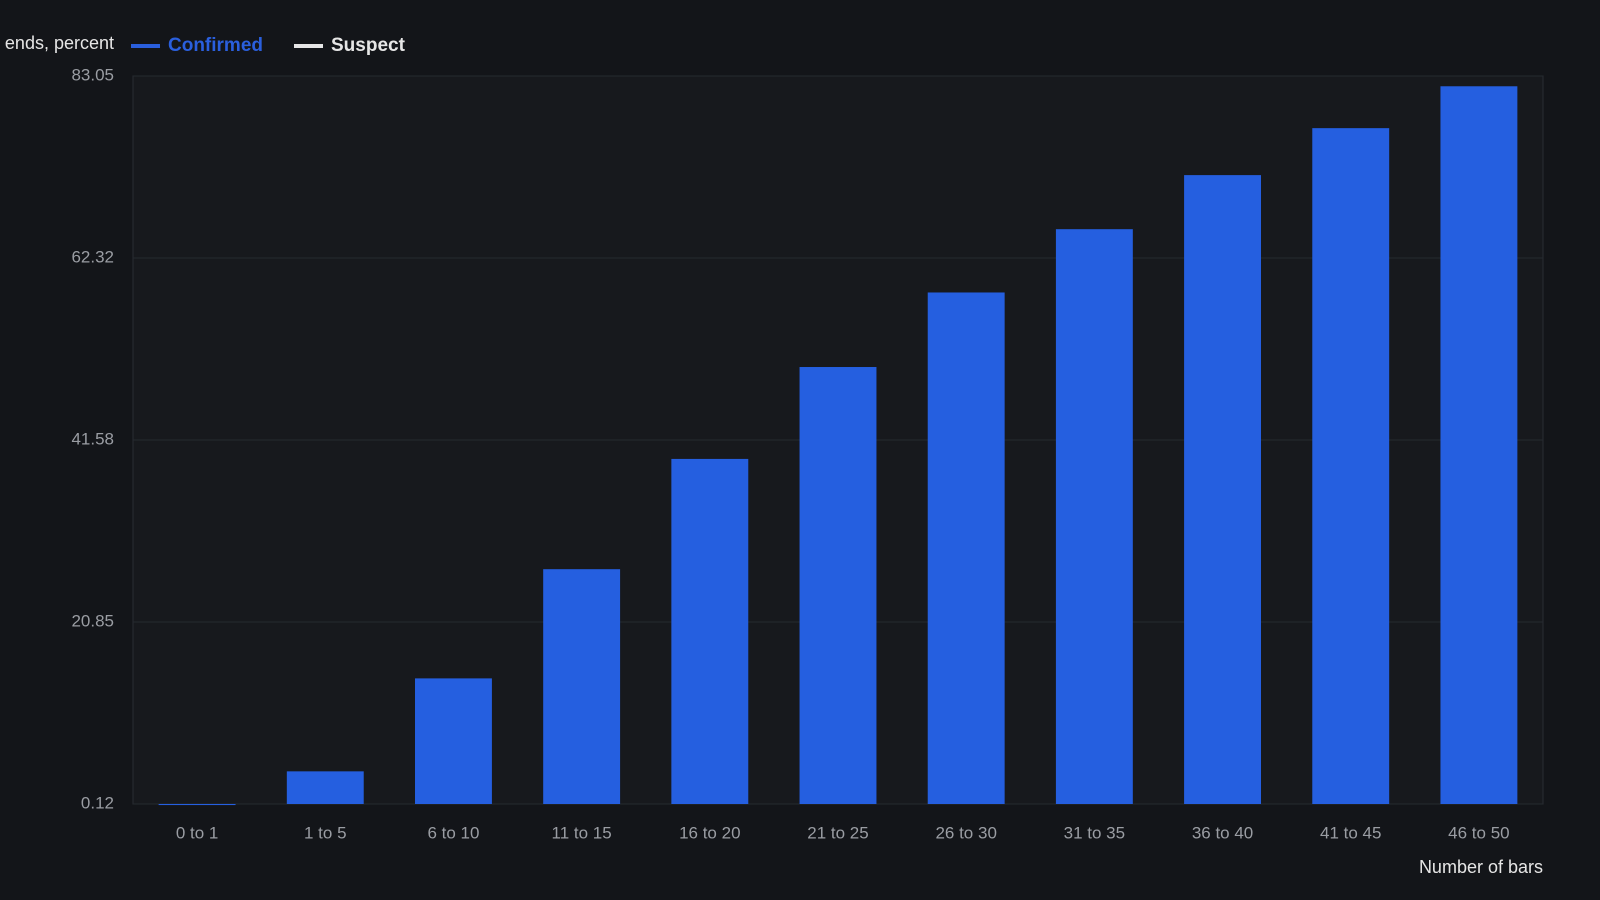 Image resolution: width=1600 pixels, height=900 pixels. Describe the element at coordinates (1094, 832) in the screenshot. I see `x-tick-label: 31 to 35` at that location.